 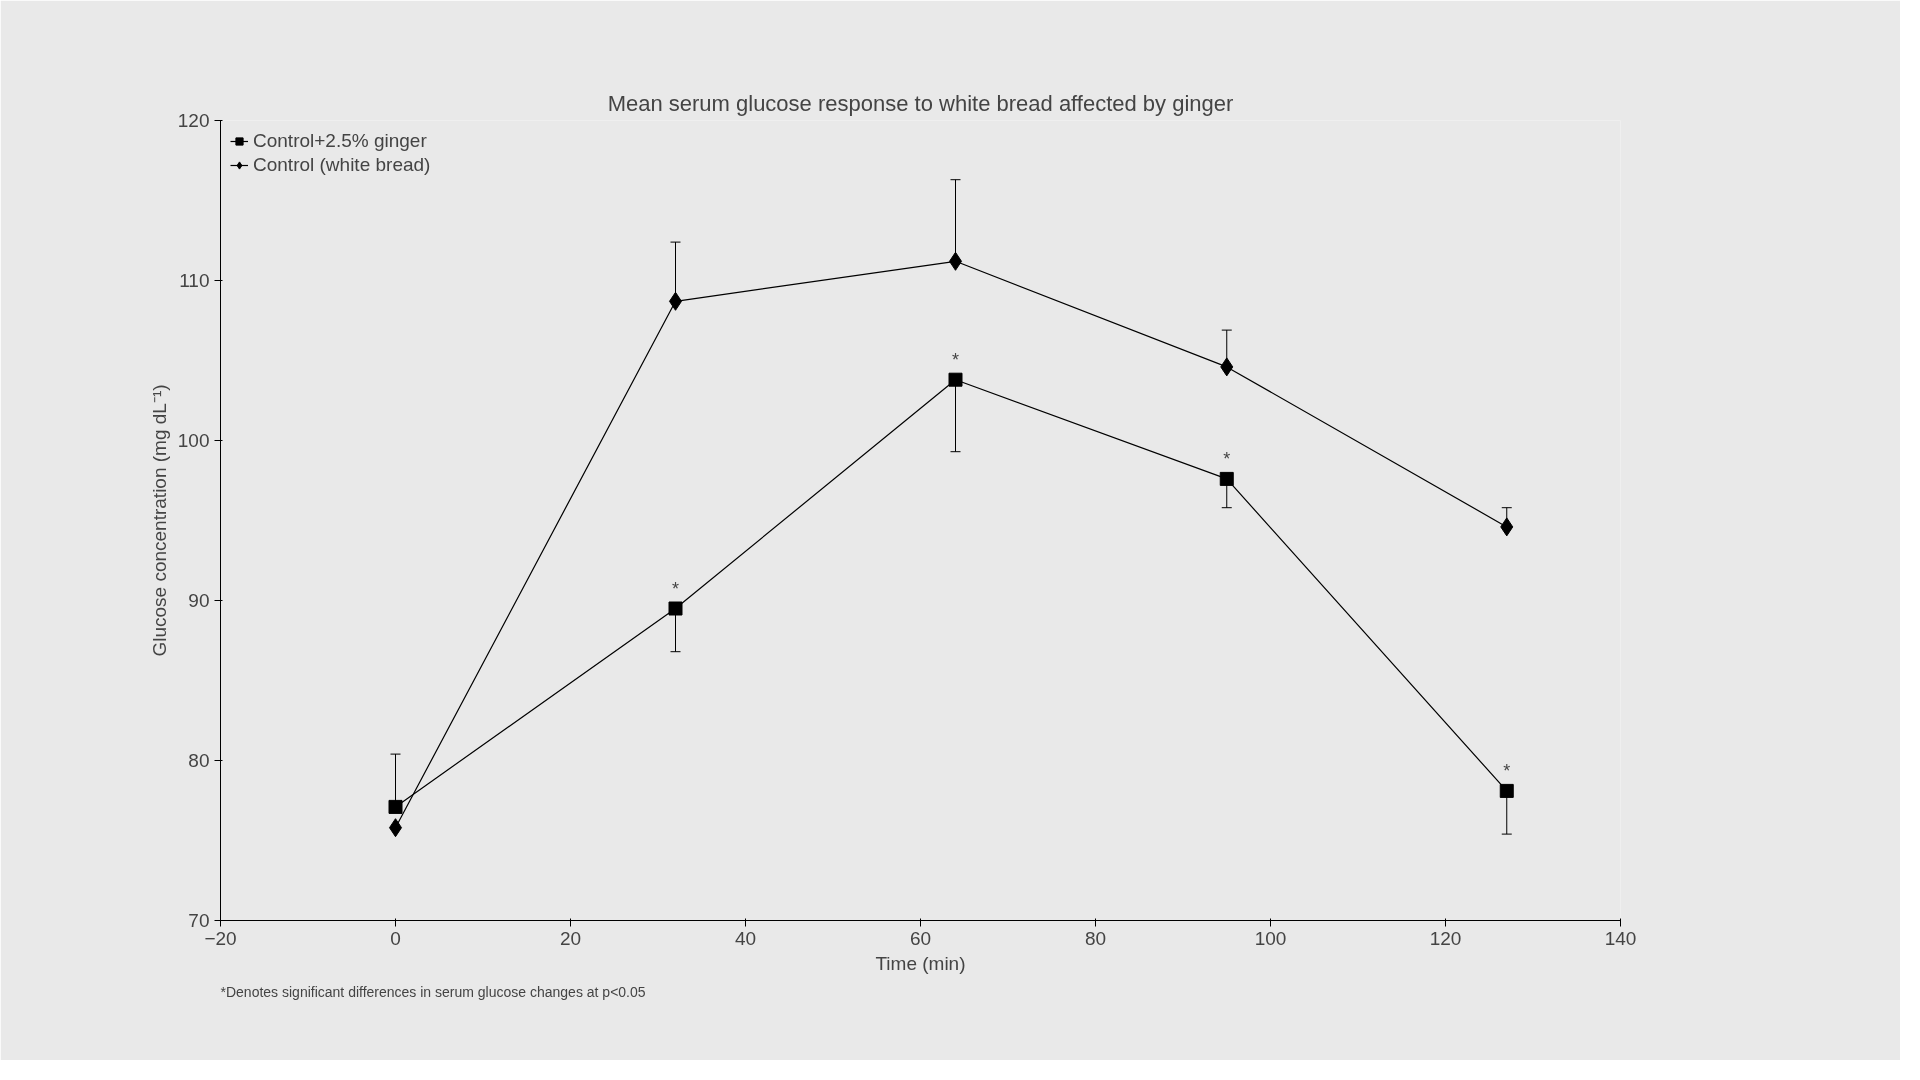 What do you see at coordinates (199, 760) in the screenshot?
I see `y-tick-label: 80` at bounding box center [199, 760].